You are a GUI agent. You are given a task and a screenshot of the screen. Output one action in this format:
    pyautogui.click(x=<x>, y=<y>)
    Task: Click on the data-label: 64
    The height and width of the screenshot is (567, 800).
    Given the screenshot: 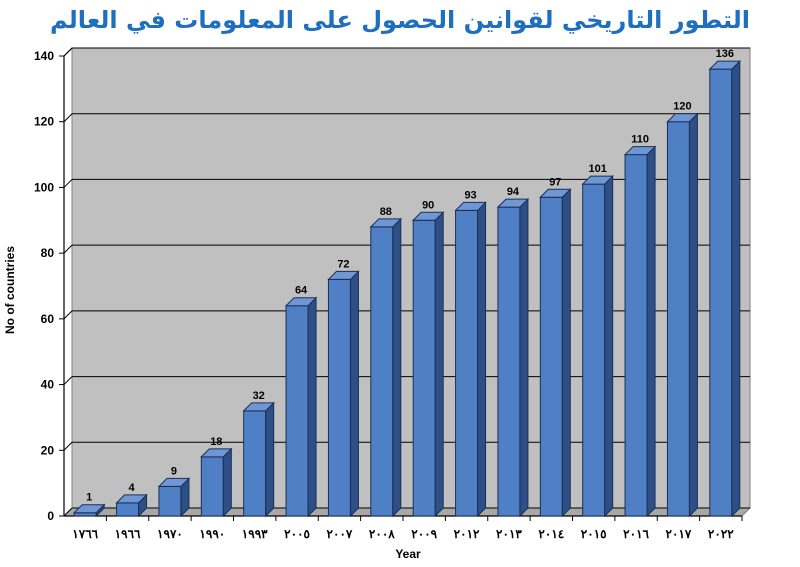 What is the action you would take?
    pyautogui.click(x=301, y=291)
    